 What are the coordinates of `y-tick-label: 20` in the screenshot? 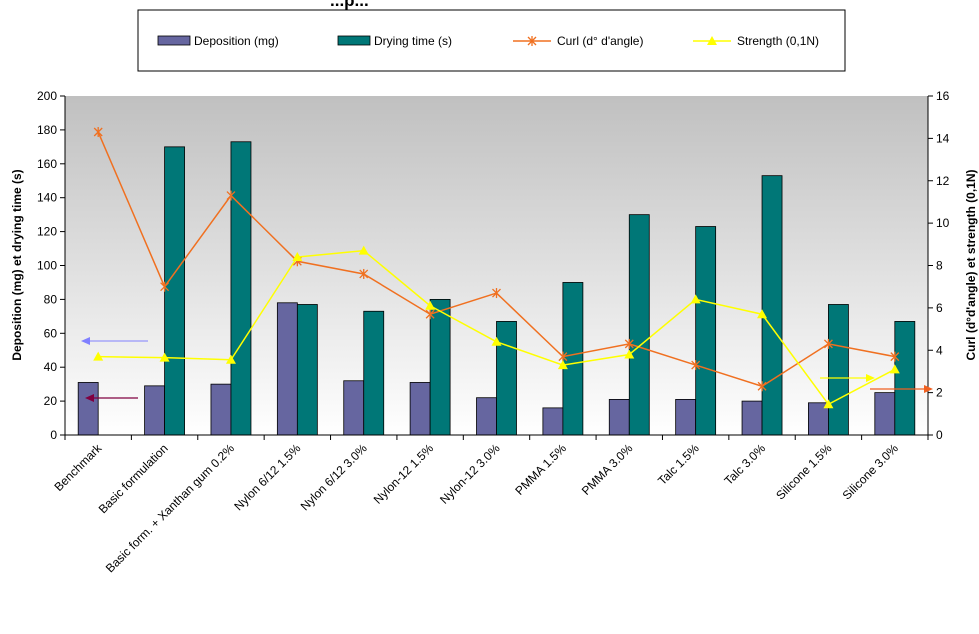 It's located at (51, 401).